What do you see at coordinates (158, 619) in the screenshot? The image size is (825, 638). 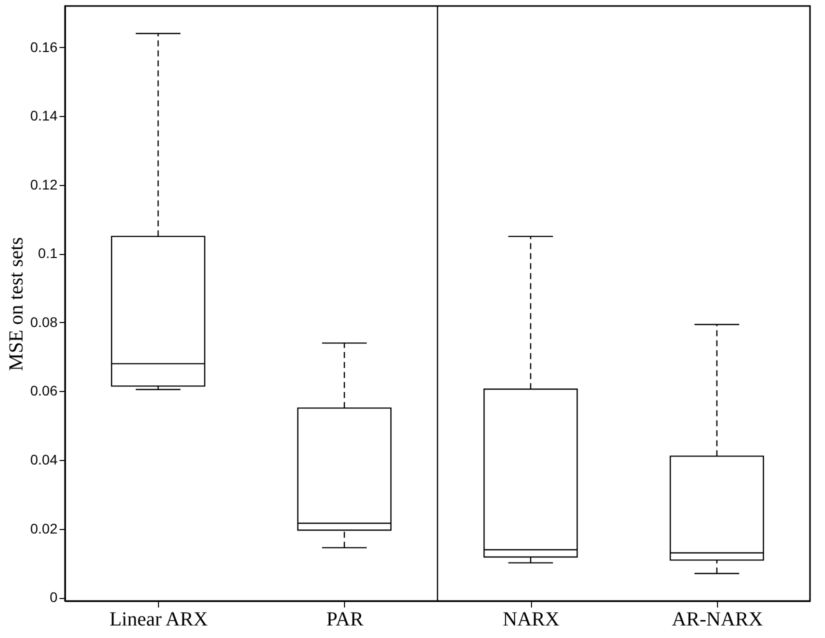 I see `x-tick-label: Linear ARX` at bounding box center [158, 619].